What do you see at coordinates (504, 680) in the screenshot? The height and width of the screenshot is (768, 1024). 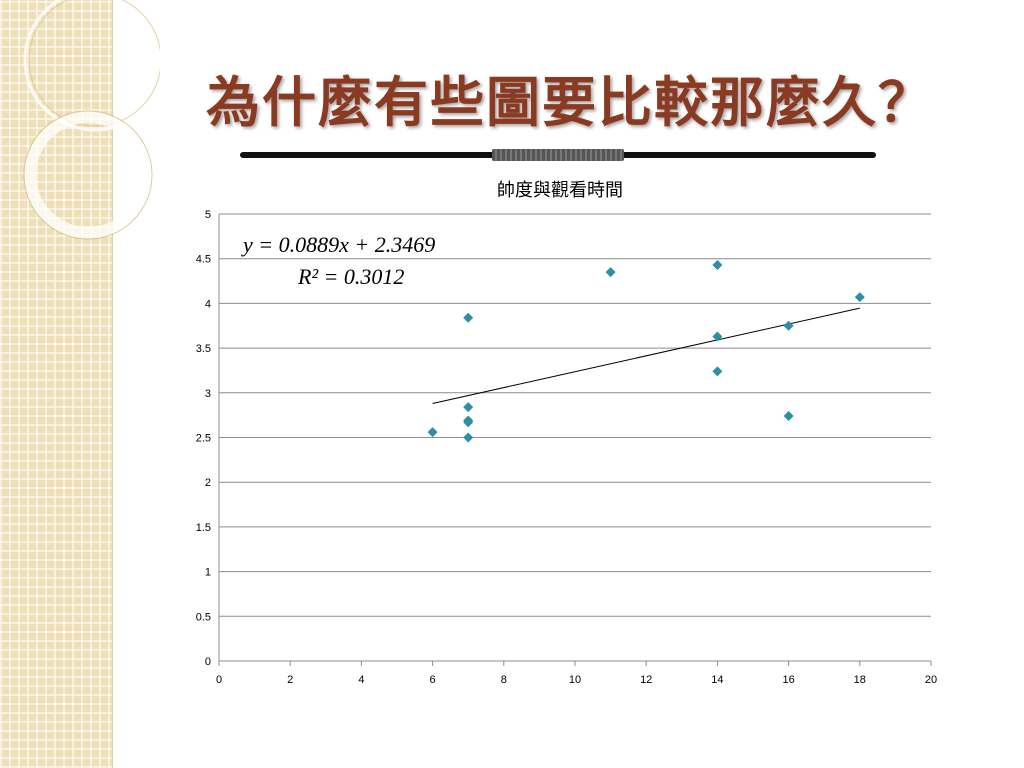 I see `x-tick-label: 8` at bounding box center [504, 680].